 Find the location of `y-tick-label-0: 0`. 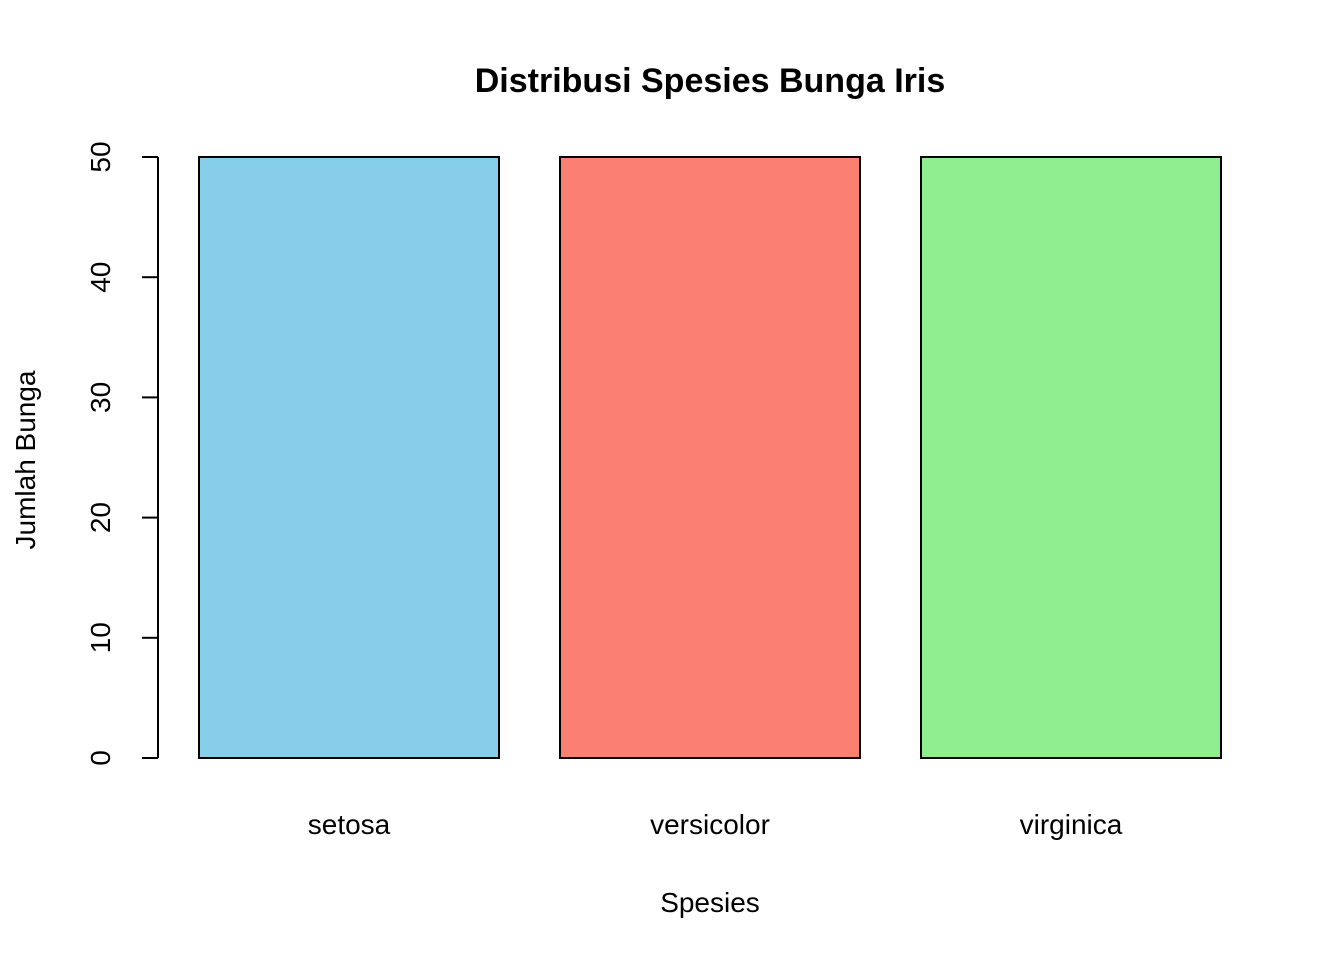

y-tick-label-0: 0 is located at coordinates (100, 758).